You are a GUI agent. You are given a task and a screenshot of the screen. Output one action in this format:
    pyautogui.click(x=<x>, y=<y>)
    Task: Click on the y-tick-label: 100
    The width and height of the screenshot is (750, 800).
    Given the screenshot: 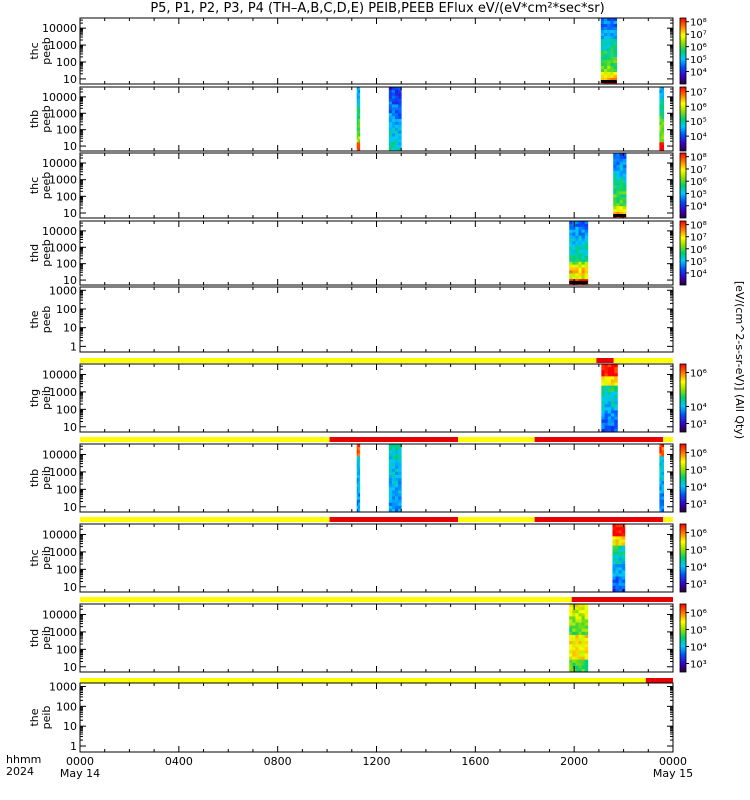 What is the action you would take?
    pyautogui.click(x=66, y=62)
    